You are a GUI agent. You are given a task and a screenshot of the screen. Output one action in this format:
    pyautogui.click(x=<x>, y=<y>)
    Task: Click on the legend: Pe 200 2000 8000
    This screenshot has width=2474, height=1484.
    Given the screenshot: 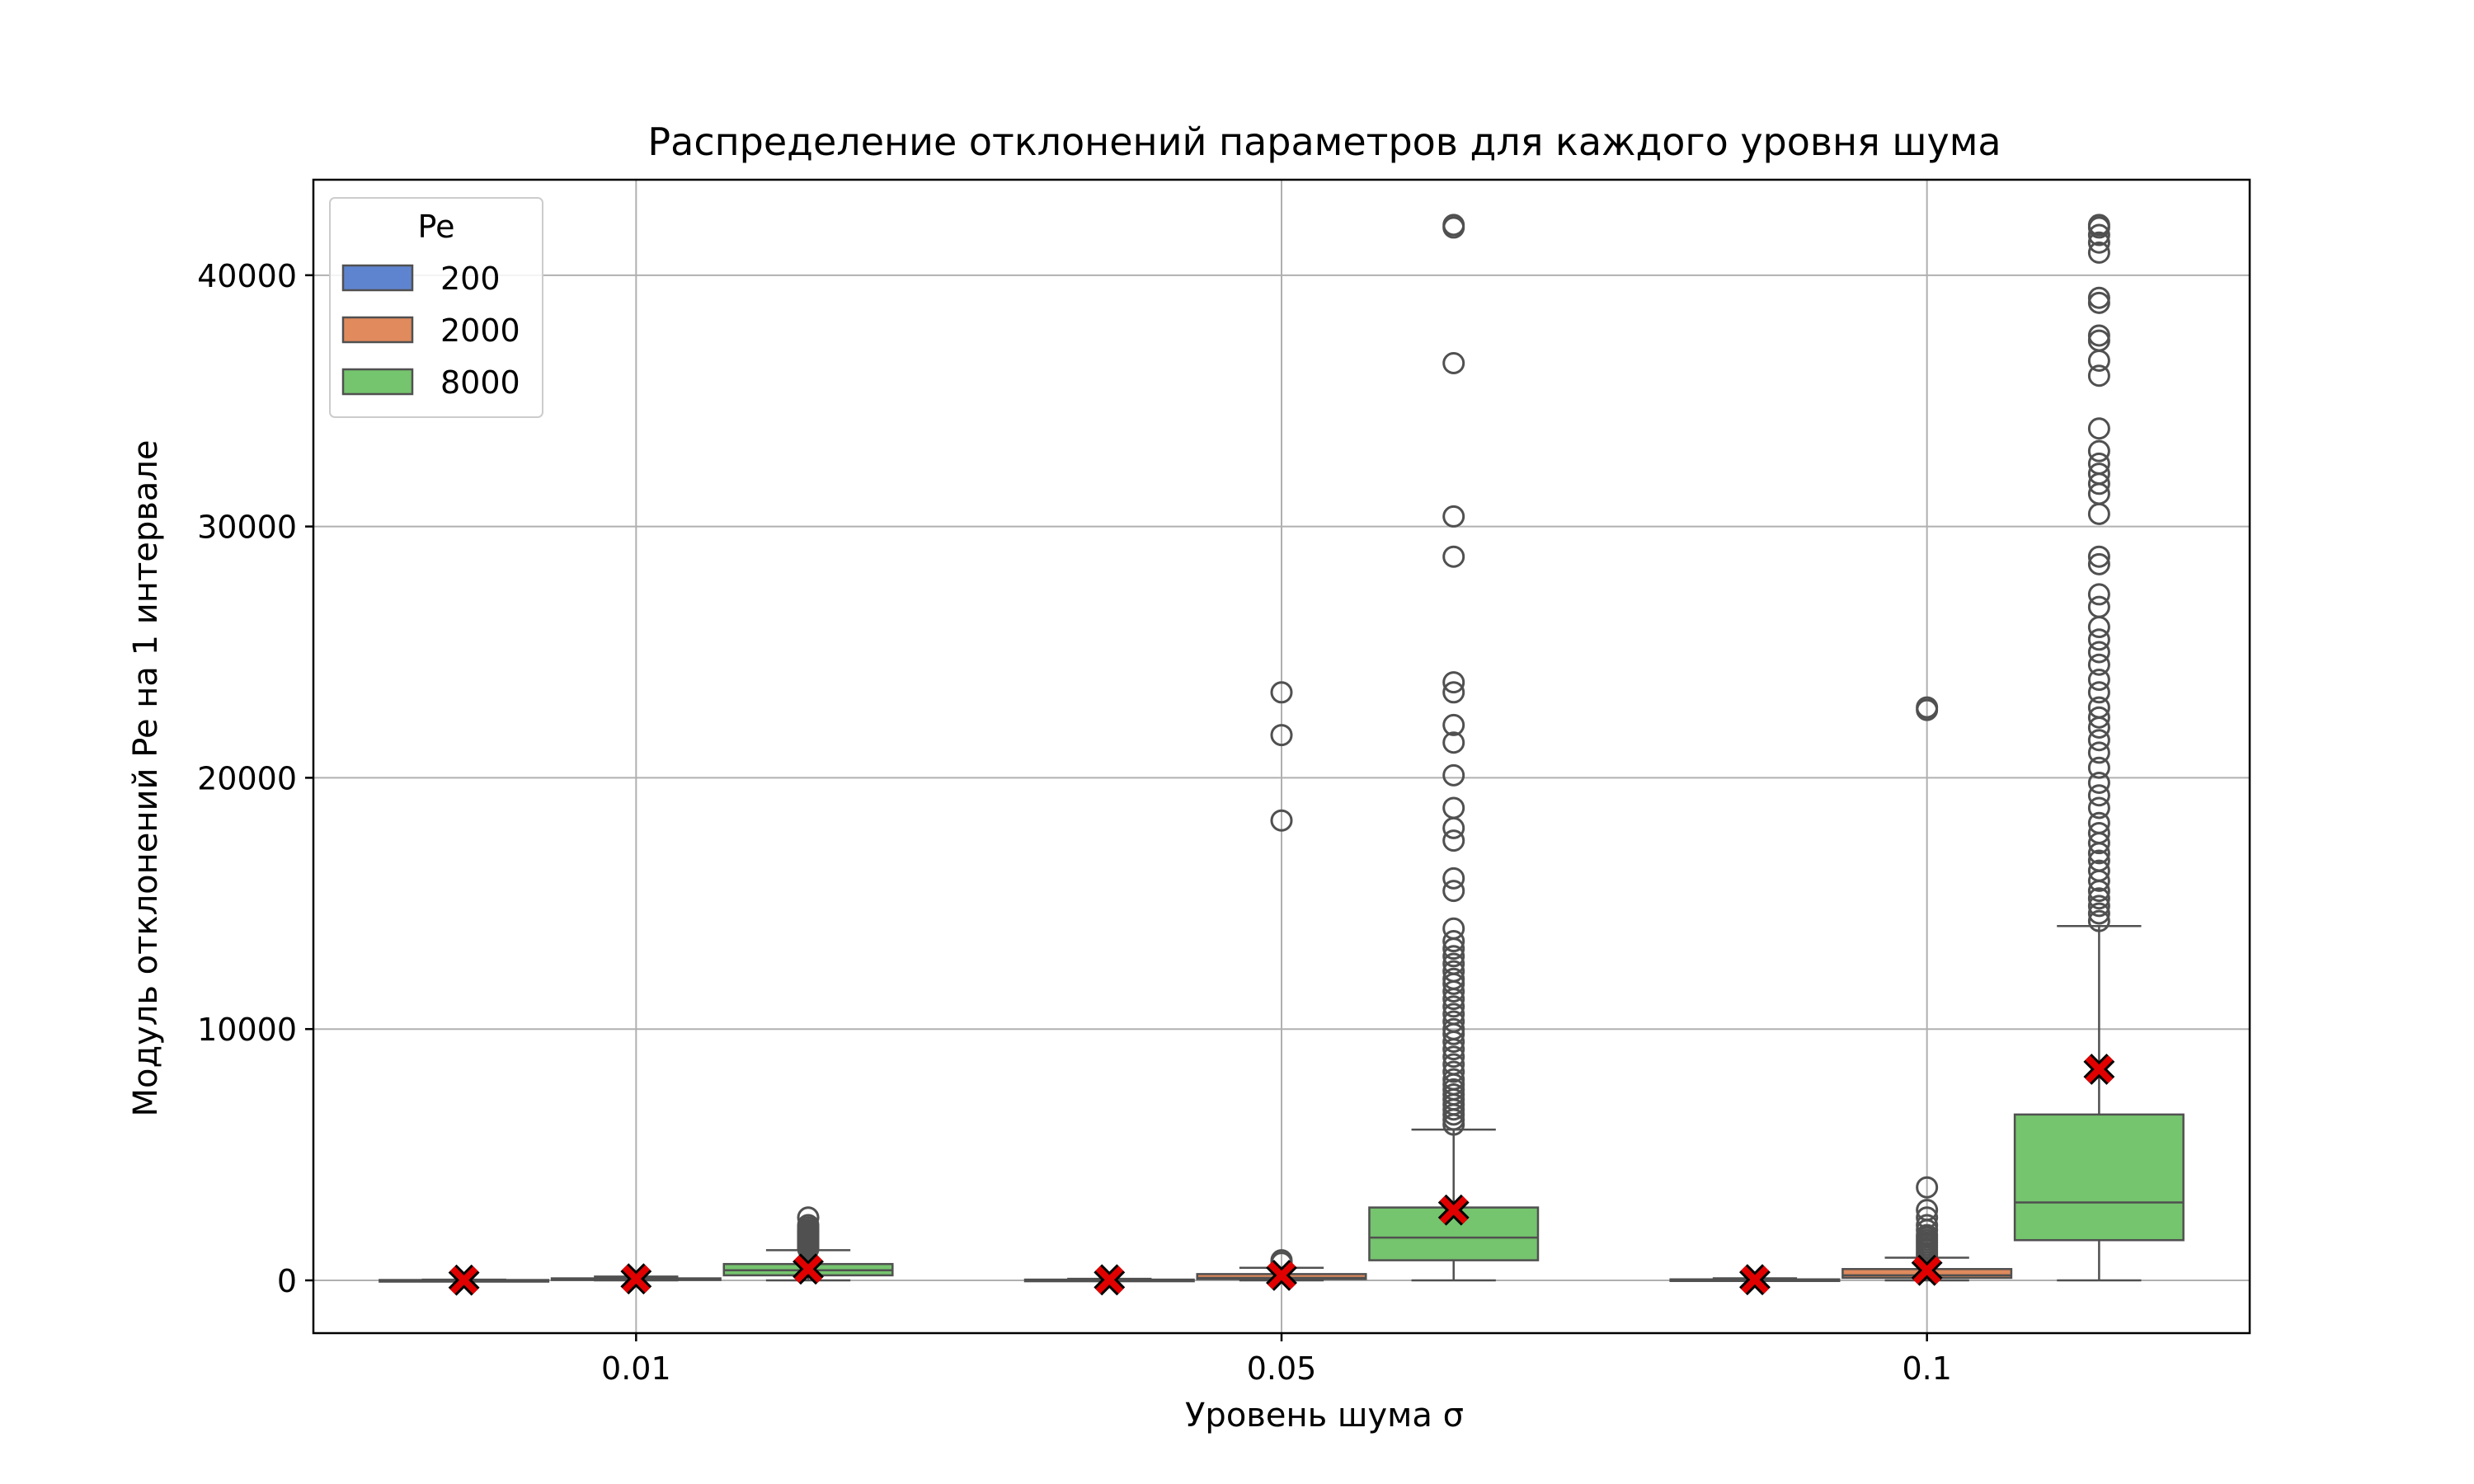 What is the action you would take?
    pyautogui.click(x=436, y=307)
    